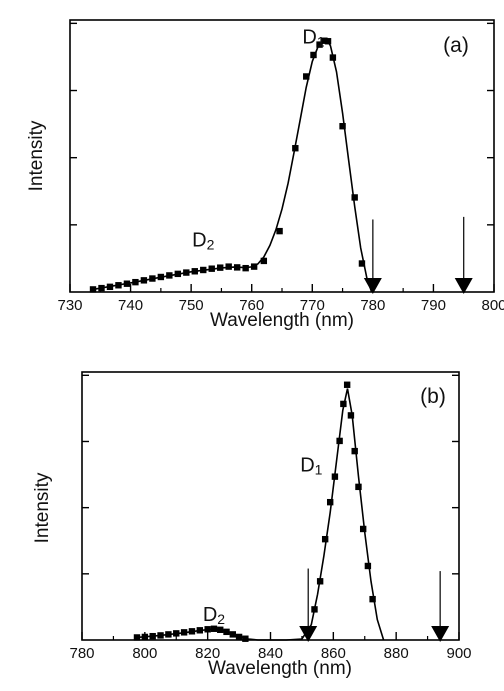 The width and height of the screenshot is (504, 691). I want to click on panel-b-annotations: D1 D2, so click(326, 548).